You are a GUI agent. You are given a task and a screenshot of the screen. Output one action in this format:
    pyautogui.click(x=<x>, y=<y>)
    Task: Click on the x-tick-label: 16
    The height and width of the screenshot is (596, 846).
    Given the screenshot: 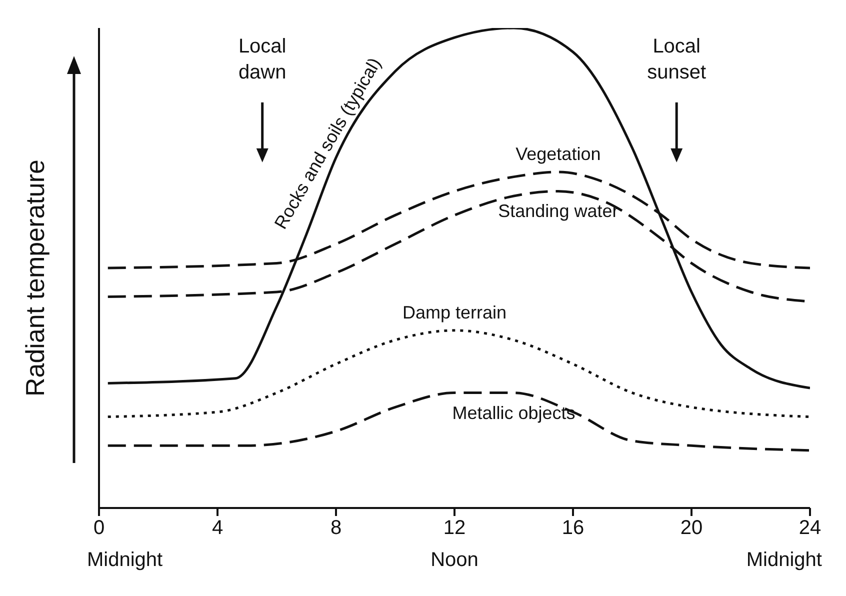 What is the action you would take?
    pyautogui.click(x=573, y=528)
    